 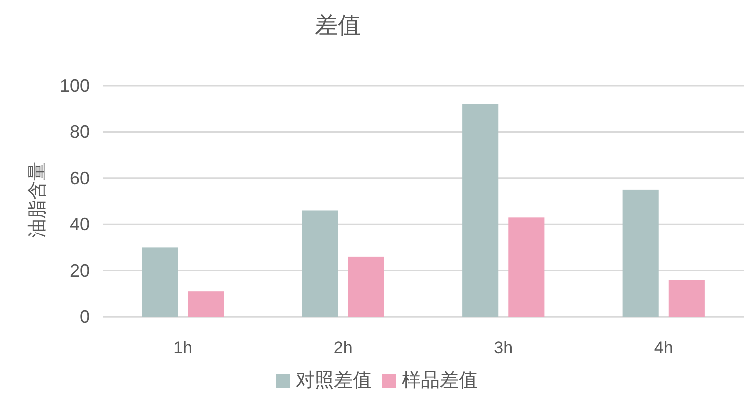 I want to click on x-tick-label: 3h, so click(x=504, y=348).